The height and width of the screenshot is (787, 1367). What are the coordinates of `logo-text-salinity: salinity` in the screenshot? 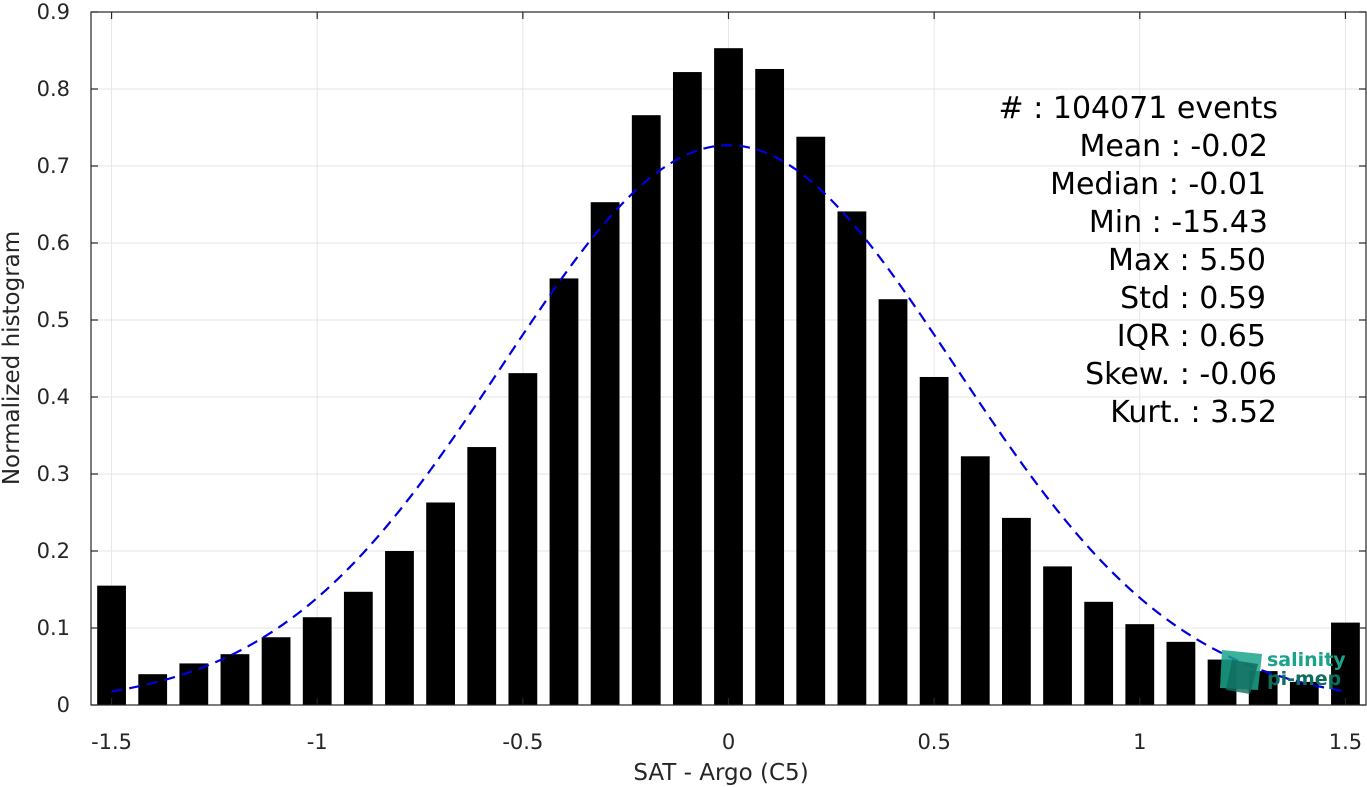 It's located at (1306, 660).